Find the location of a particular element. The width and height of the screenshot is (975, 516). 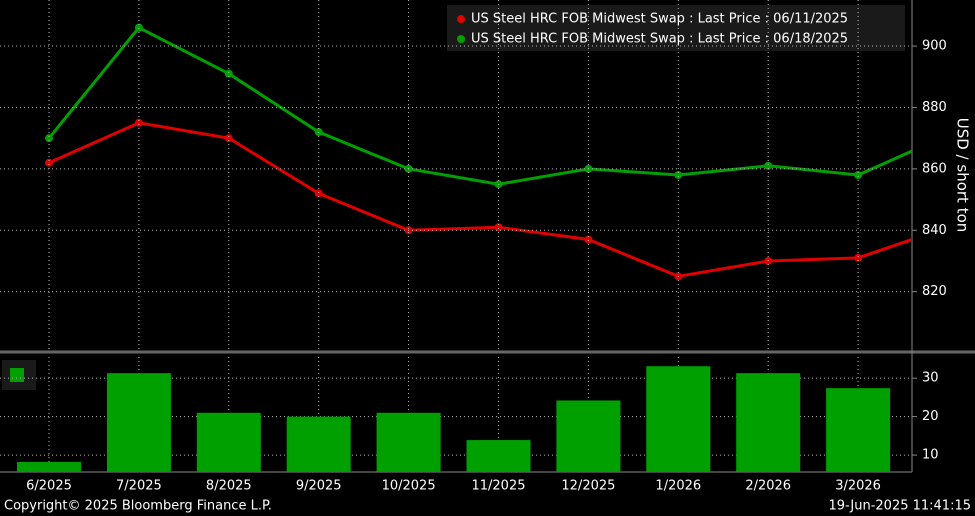

x-tick-label: 6/2025 is located at coordinates (49, 486).